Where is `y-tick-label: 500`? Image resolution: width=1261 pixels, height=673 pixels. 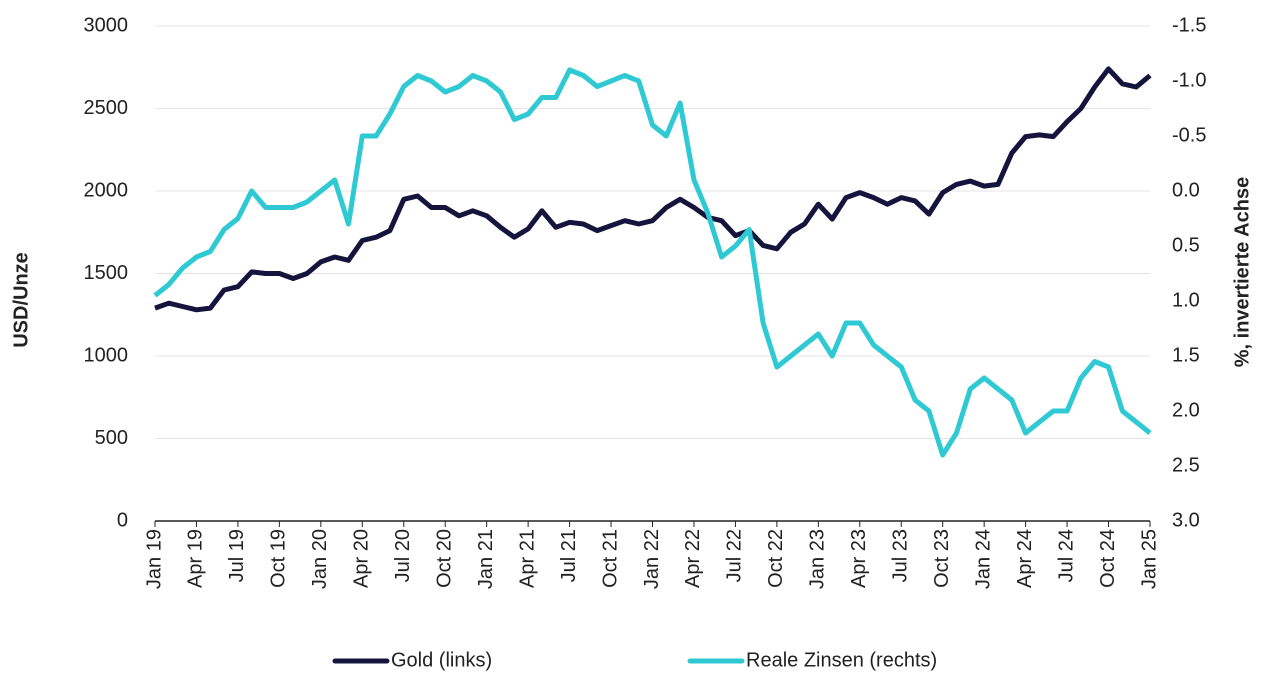 y-tick-label: 500 is located at coordinates (111, 438).